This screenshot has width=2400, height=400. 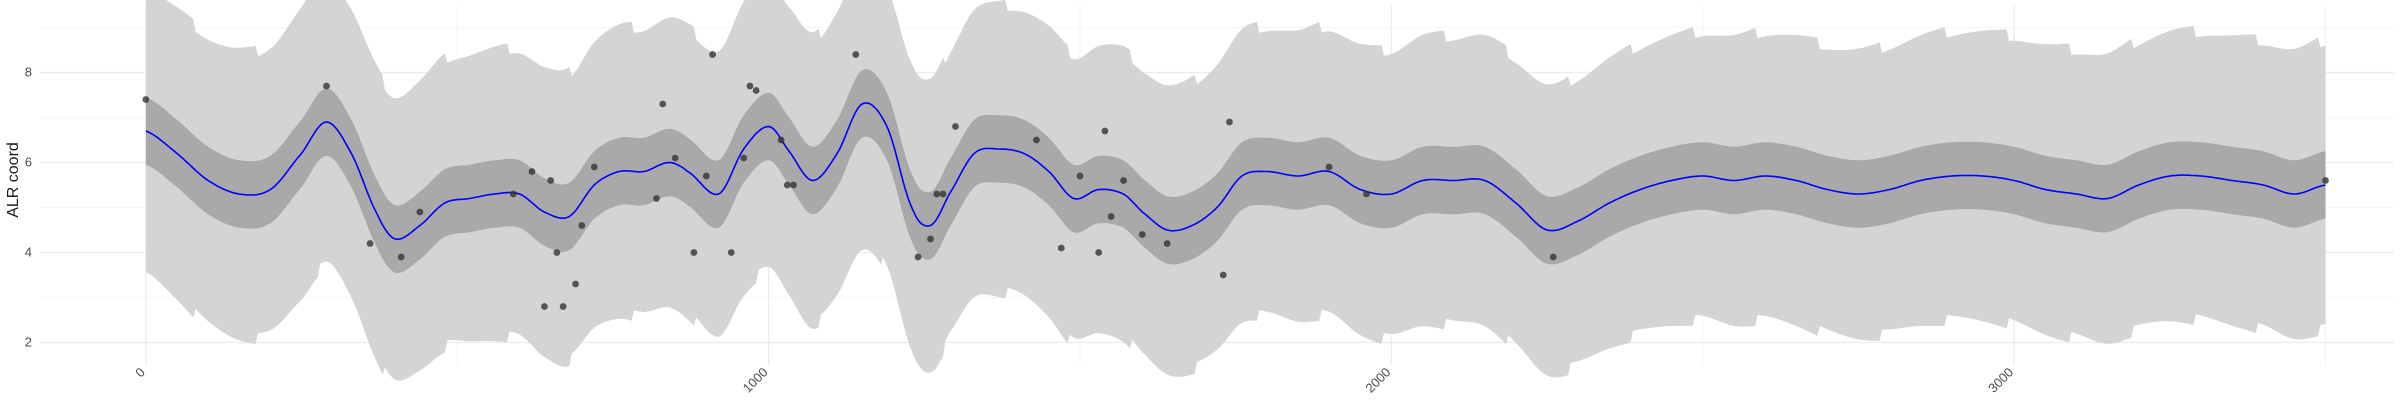 What do you see at coordinates (13, 180) in the screenshot?
I see `y-axis-title: ALR coord` at bounding box center [13, 180].